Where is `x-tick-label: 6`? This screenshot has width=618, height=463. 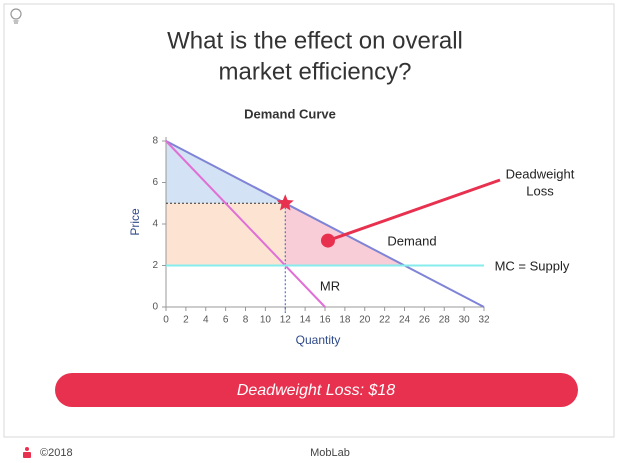
x-tick-label: 6 is located at coordinates (226, 320).